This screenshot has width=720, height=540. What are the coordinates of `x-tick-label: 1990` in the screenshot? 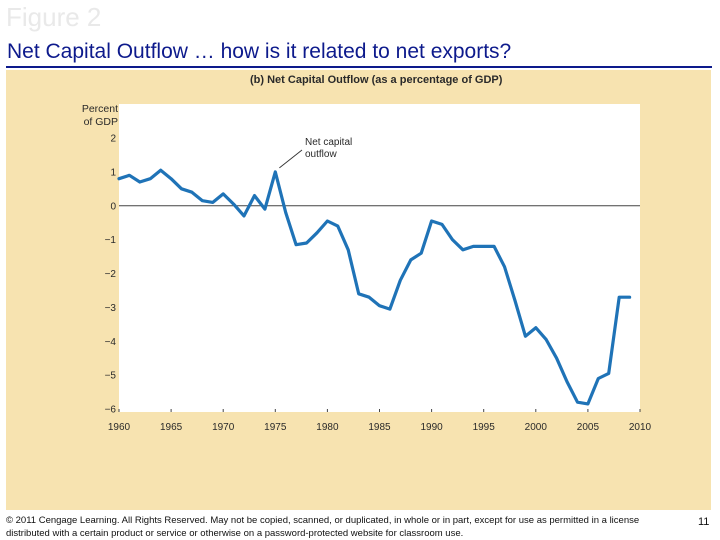 It's located at (431, 427).